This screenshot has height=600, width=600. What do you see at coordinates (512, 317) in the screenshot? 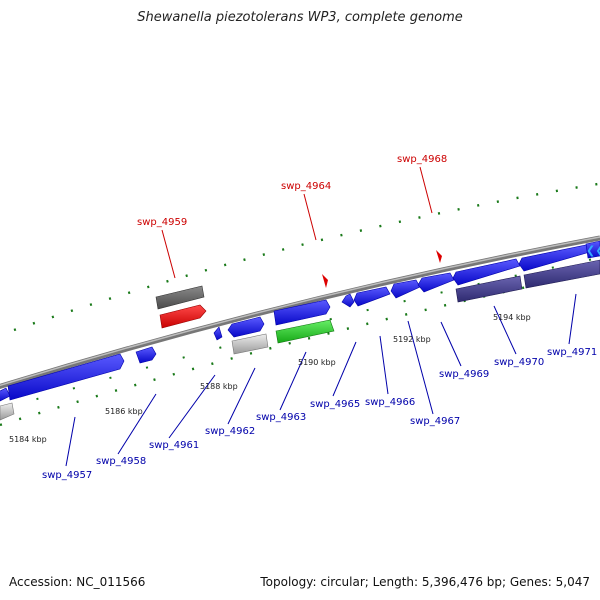
I see `scale-label: 5194 kbp` at bounding box center [512, 317].